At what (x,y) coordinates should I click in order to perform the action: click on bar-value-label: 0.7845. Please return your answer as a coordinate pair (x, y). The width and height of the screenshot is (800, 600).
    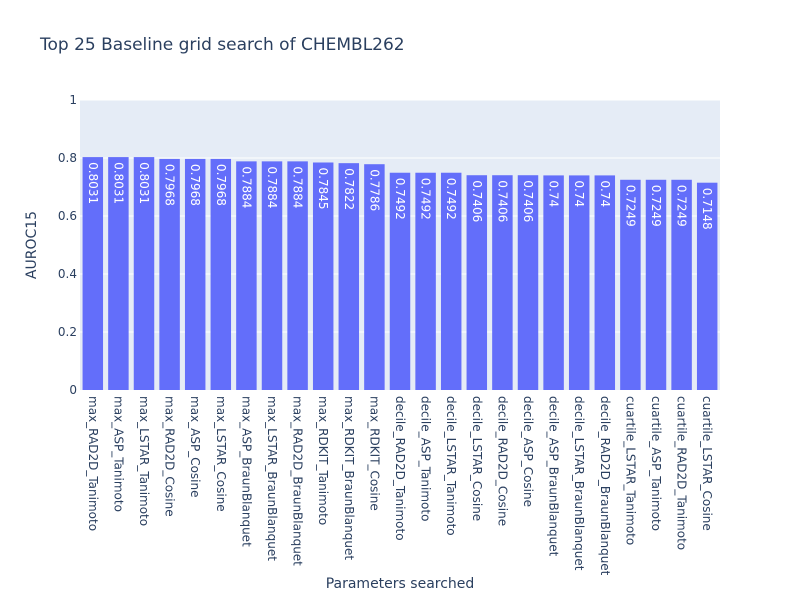
    Looking at the image, I should click on (323, 188).